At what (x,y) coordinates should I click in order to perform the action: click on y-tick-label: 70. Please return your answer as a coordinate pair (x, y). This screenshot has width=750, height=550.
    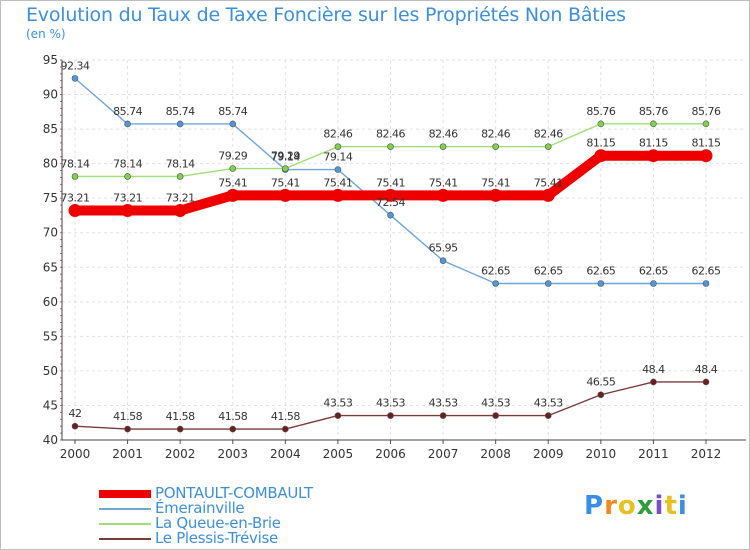
    Looking at the image, I should click on (50, 233).